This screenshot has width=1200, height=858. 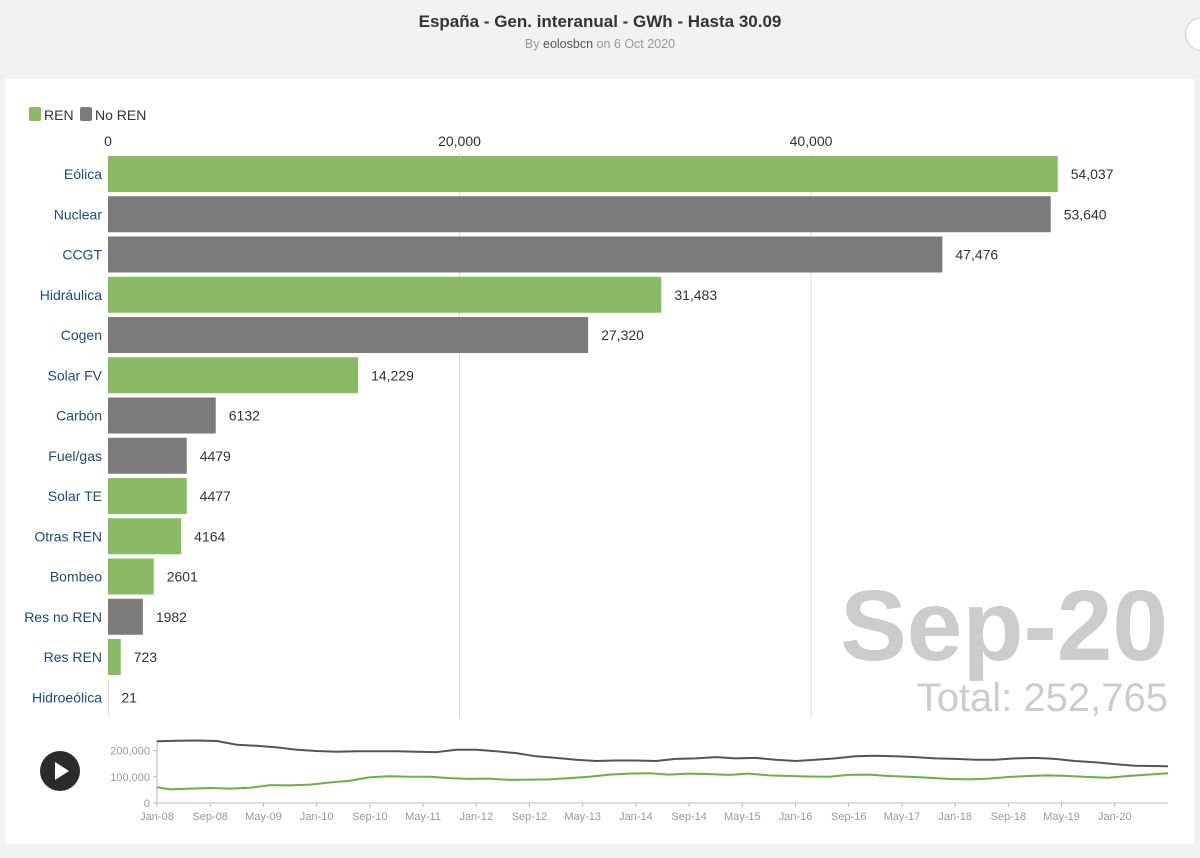 What do you see at coordinates (902, 817) in the screenshot?
I see `timeline-x-label: May-17` at bounding box center [902, 817].